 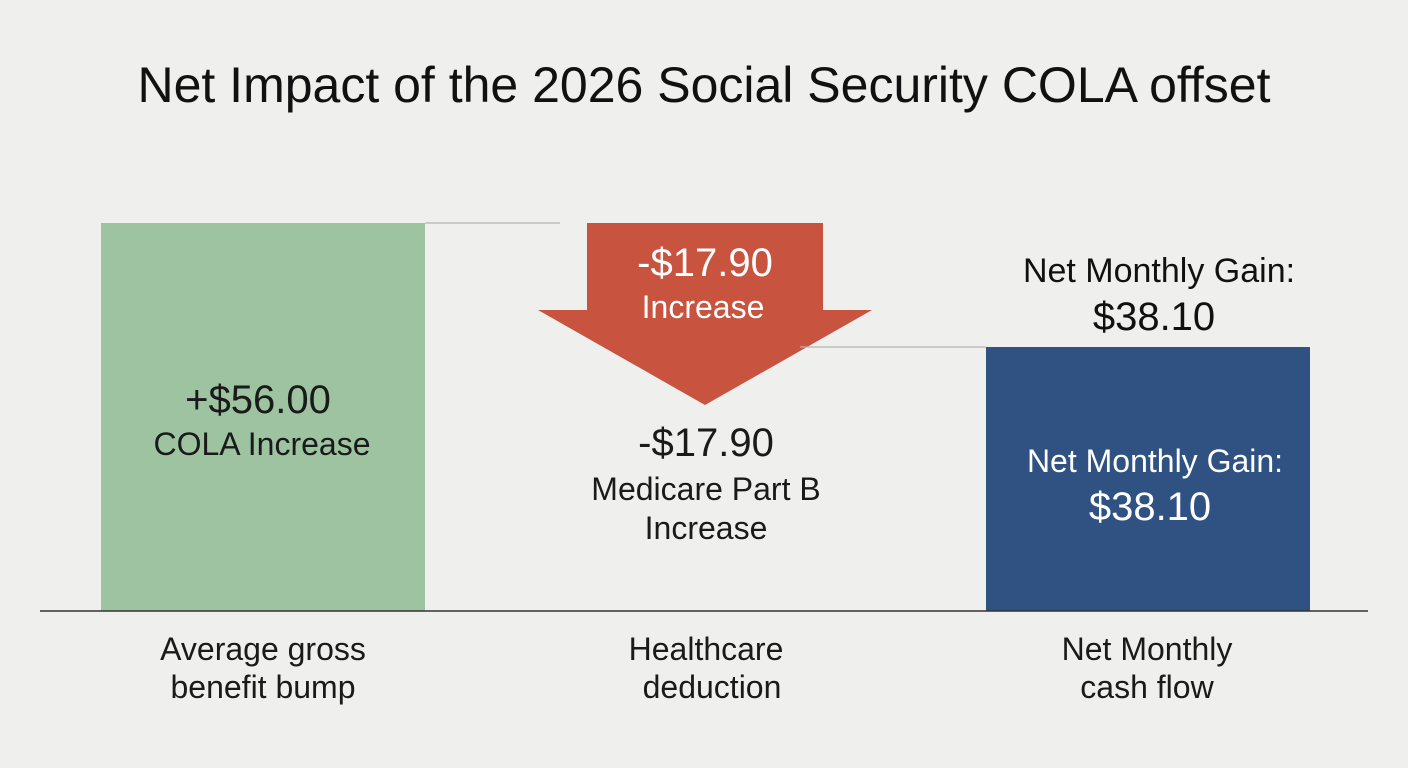 I want to click on decrease-arrow, so click(x=705, y=314).